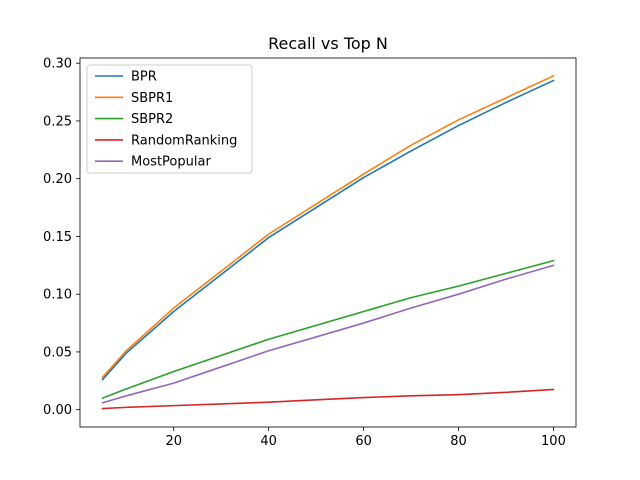  I want to click on legend-label: SBPR1, so click(152, 98).